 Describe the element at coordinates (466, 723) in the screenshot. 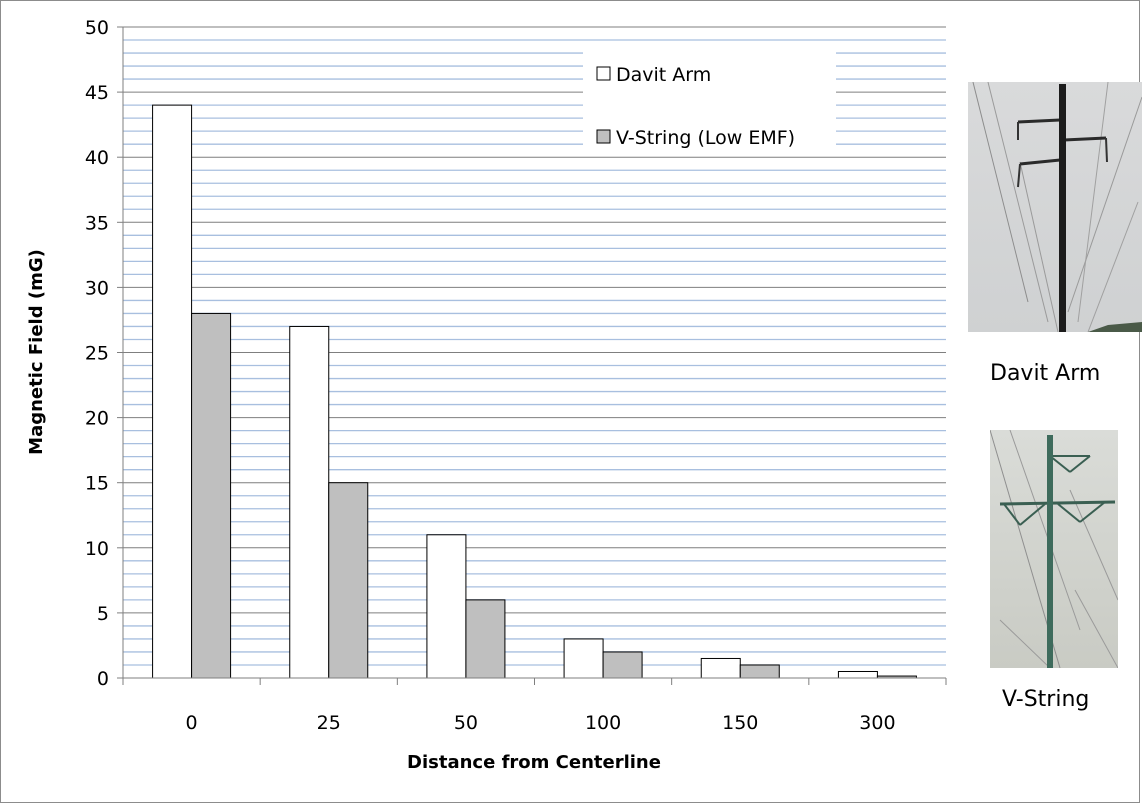

I see `x-tick-label: 50` at that location.